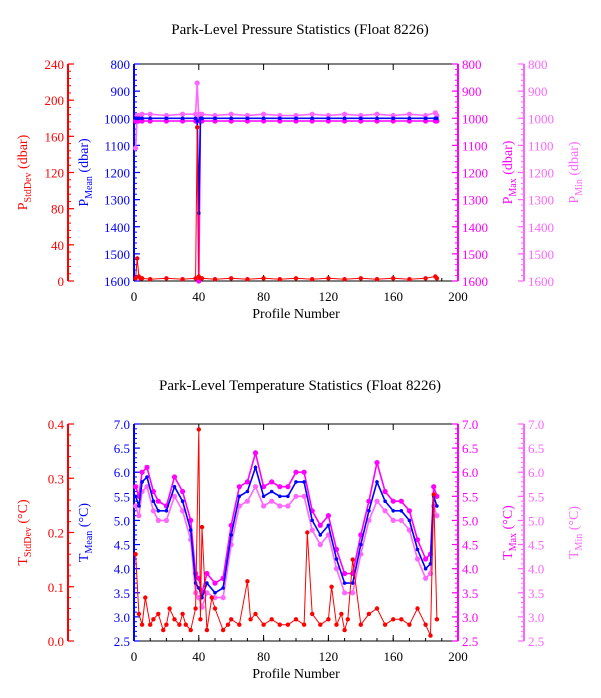 Image resolution: width=601 pixels, height=698 pixels. What do you see at coordinates (117, 254) in the screenshot?
I see `y-tick-label: 1500` at bounding box center [117, 254].